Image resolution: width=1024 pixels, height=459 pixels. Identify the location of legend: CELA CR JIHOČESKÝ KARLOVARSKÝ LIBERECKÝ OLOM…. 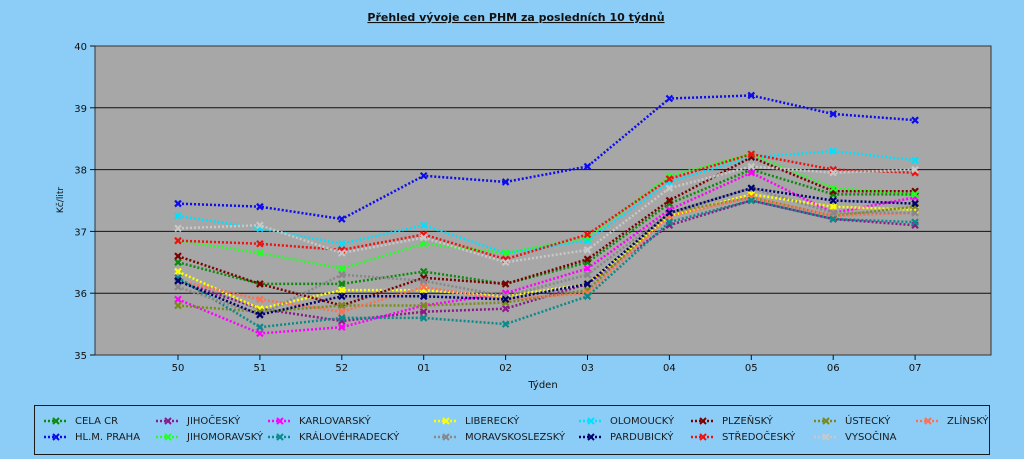
(512, 430).